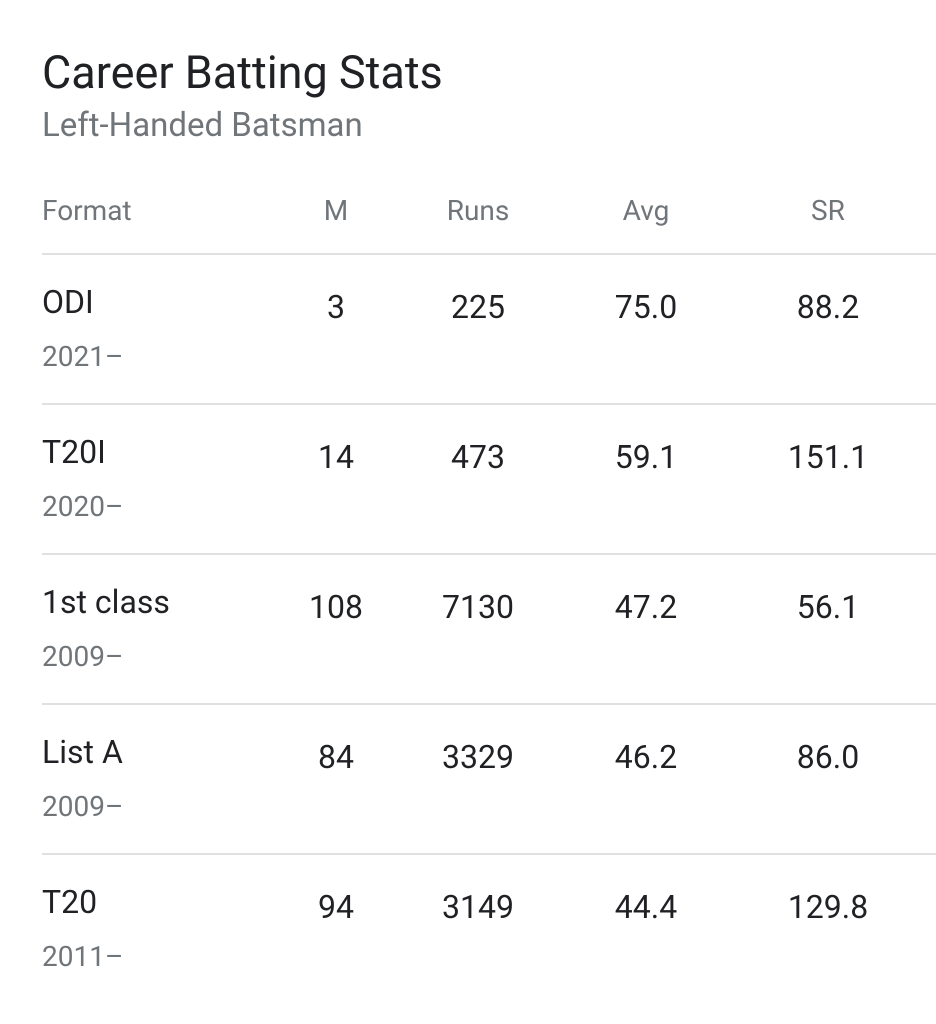 The width and height of the screenshot is (936, 1024). Describe the element at coordinates (336, 457) in the screenshot. I see `stat-value: 14` at that location.